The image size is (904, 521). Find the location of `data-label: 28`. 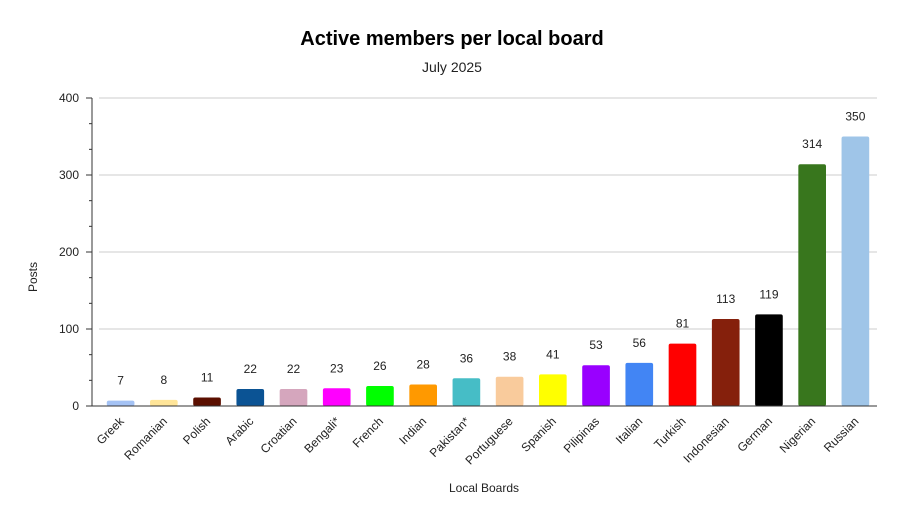

data-label: 28 is located at coordinates (423, 364).